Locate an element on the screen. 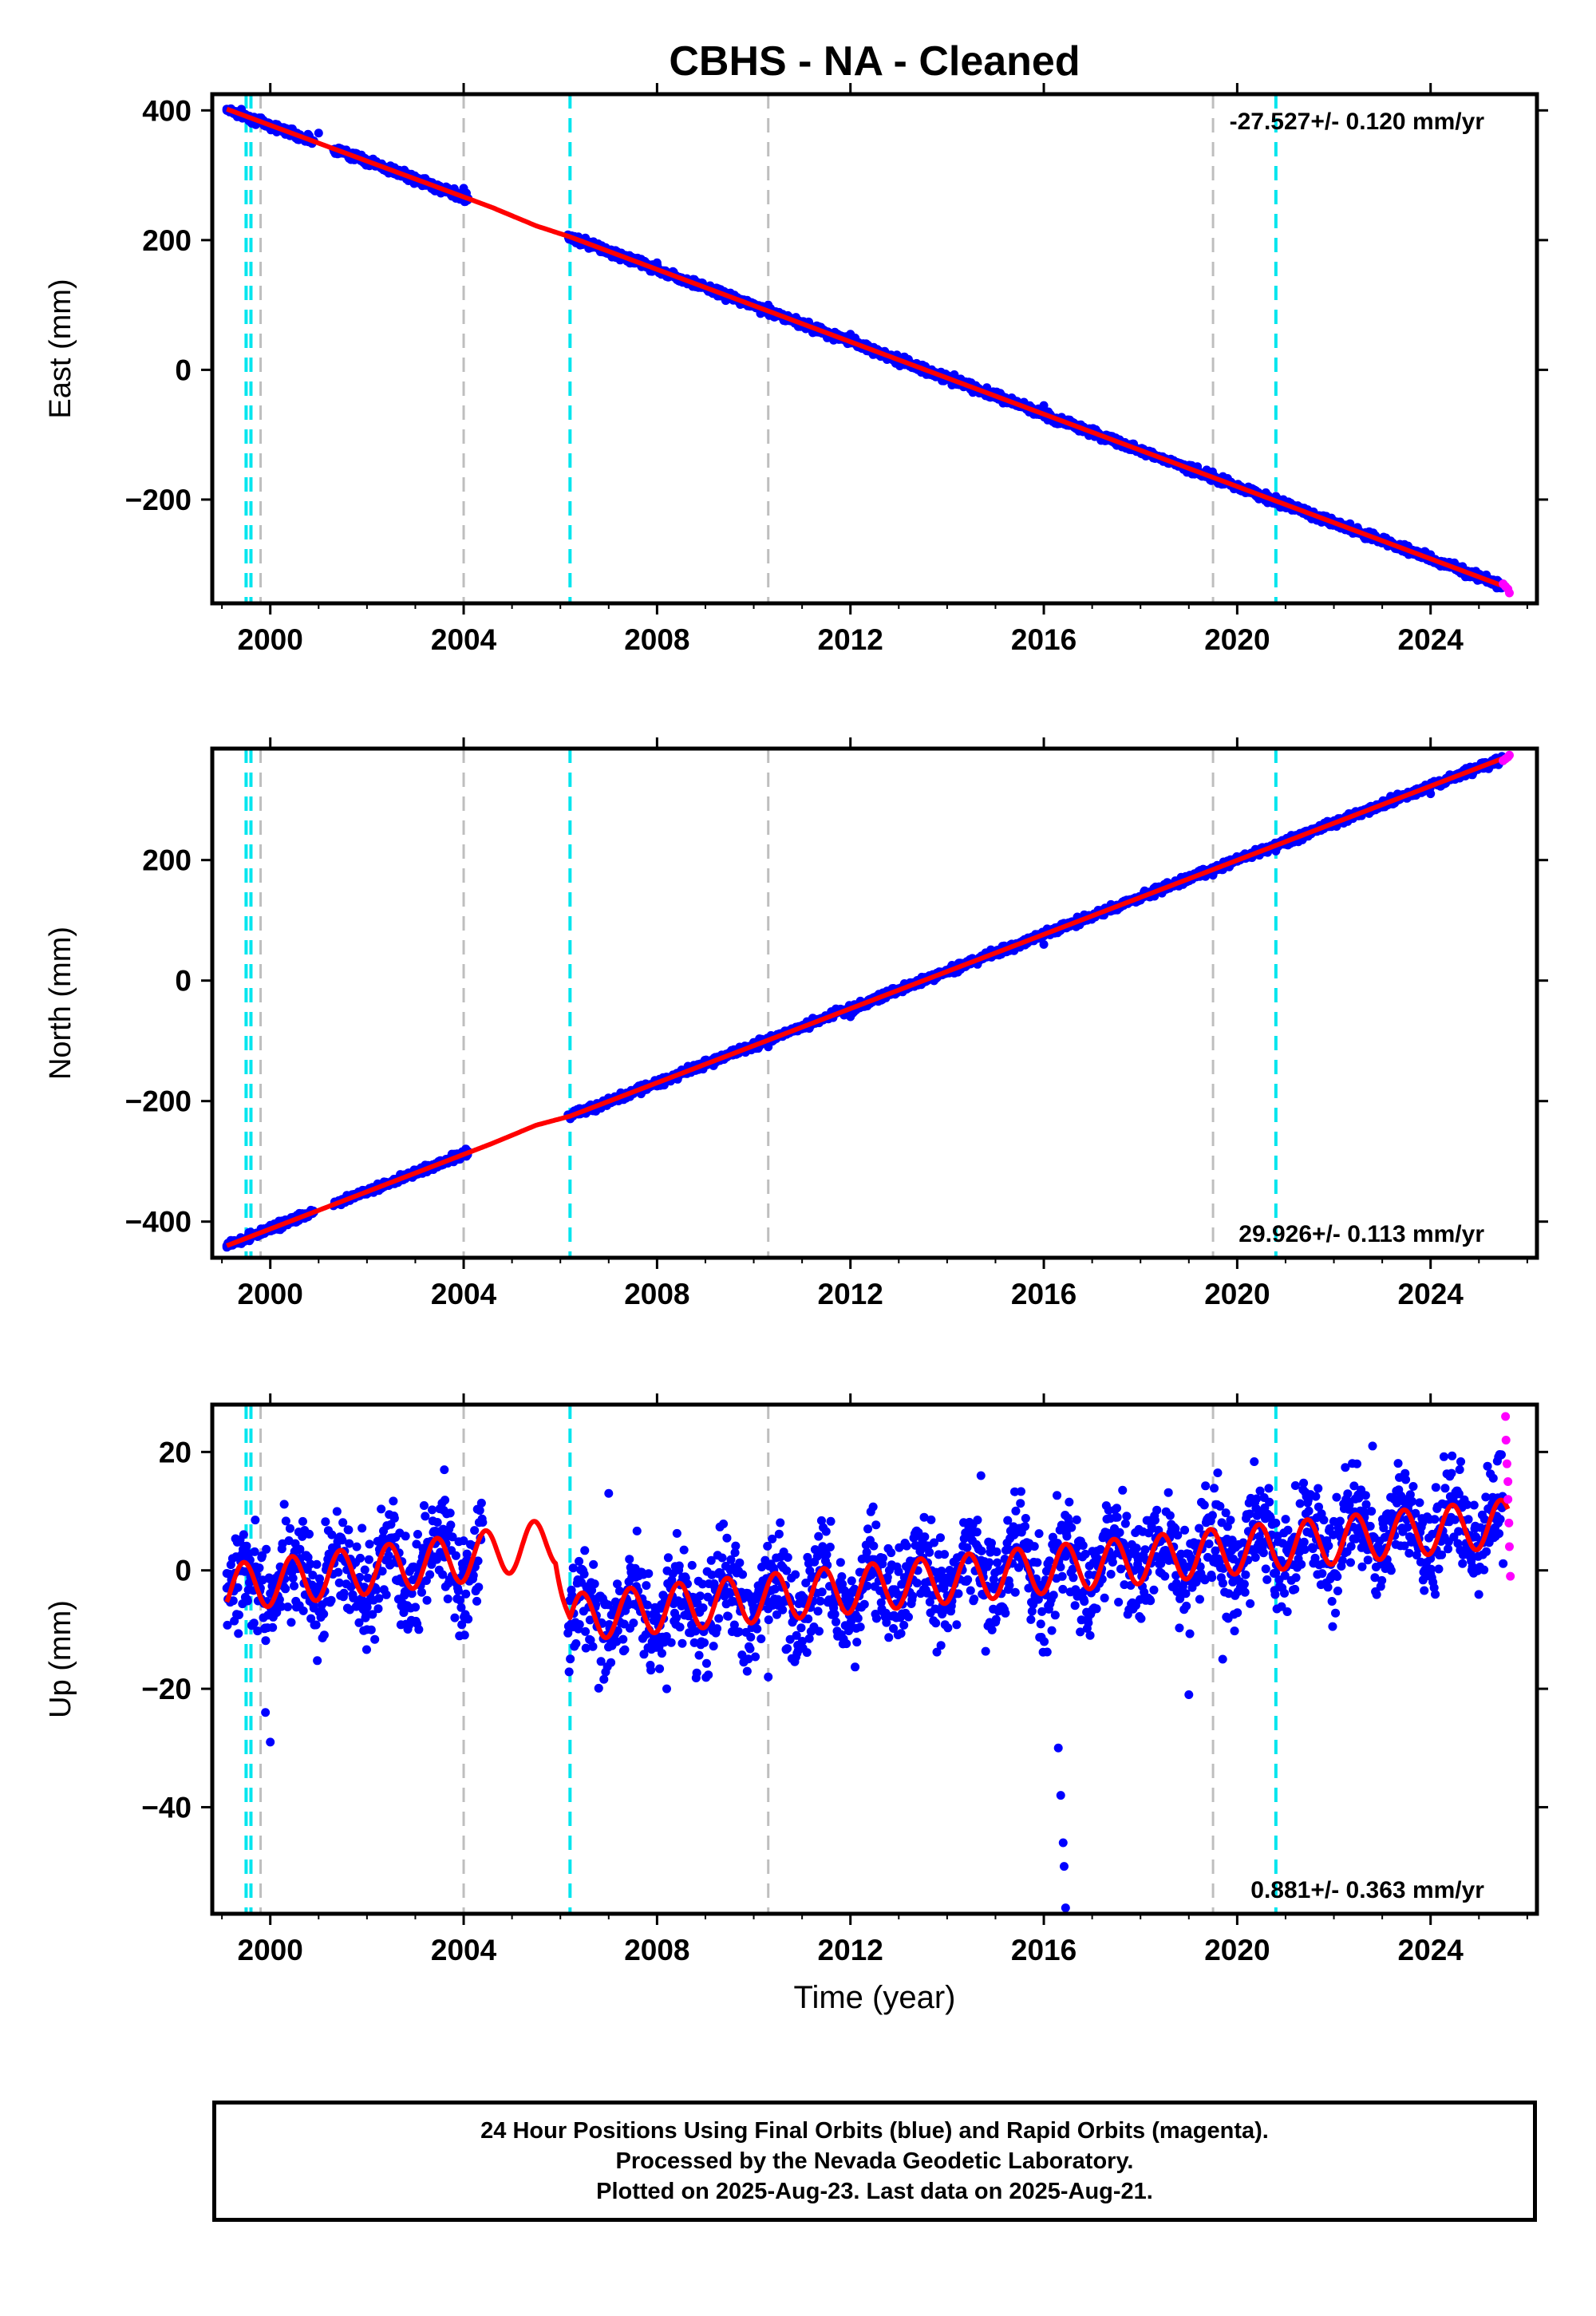 The image size is (1596, 2316). y-tick-label: 20 is located at coordinates (175, 1452).